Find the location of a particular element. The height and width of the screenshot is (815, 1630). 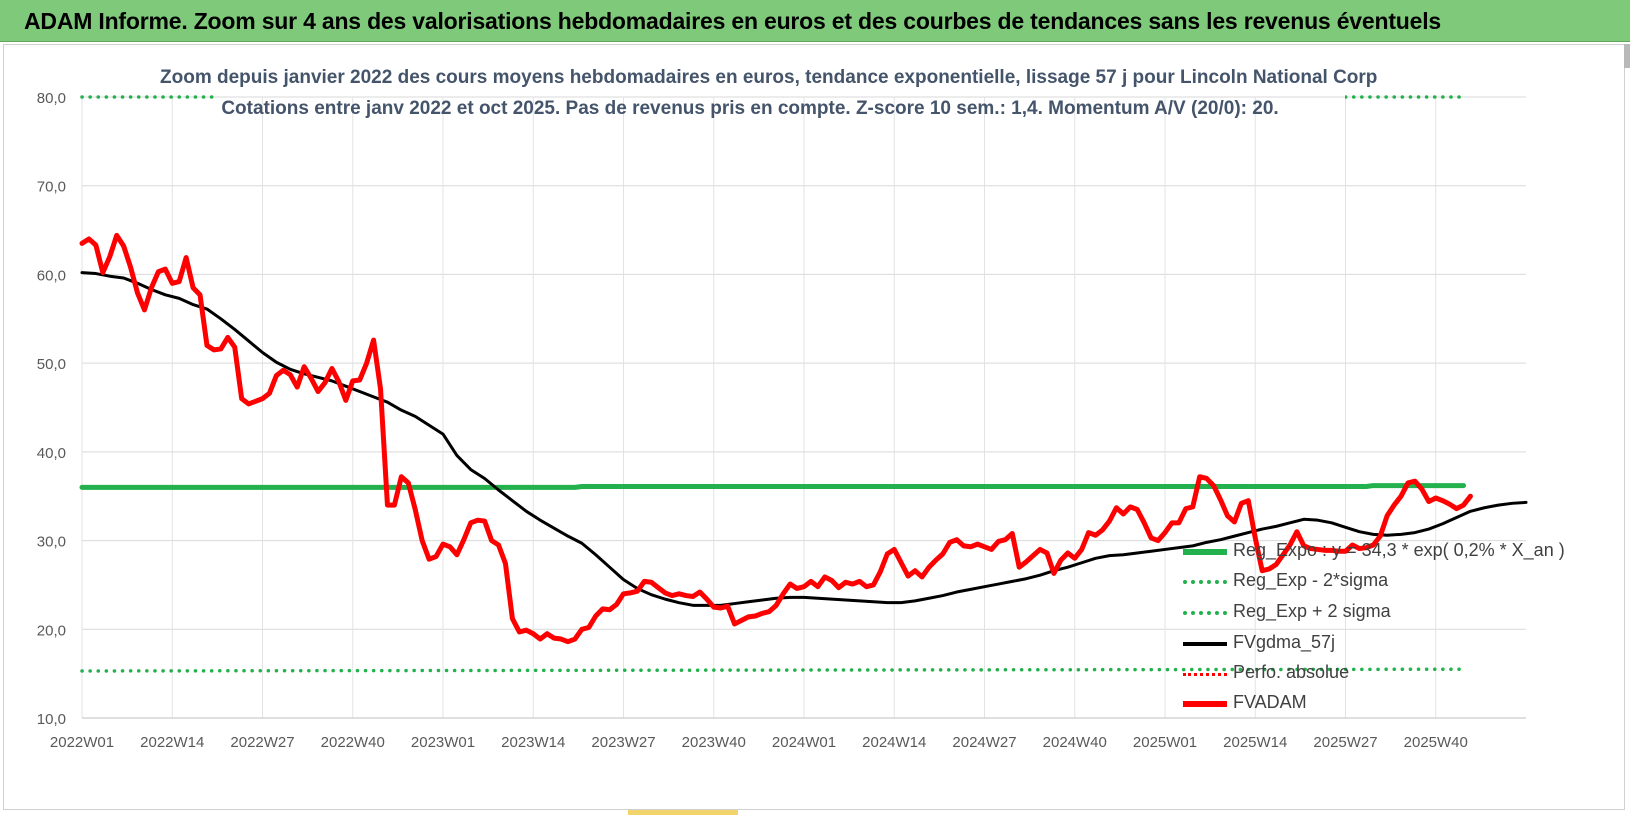

y-tick-label: 30,0 is located at coordinates (51, 542).